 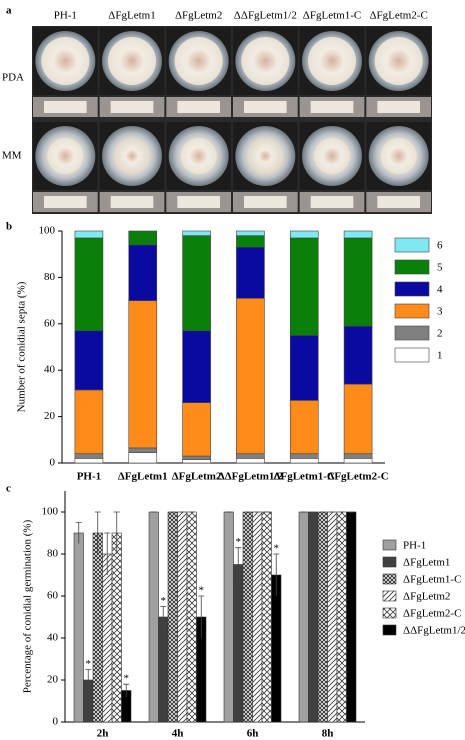 What do you see at coordinates (131, 16) in the screenshot?
I see `column-label: ΔFgLetm1` at bounding box center [131, 16].